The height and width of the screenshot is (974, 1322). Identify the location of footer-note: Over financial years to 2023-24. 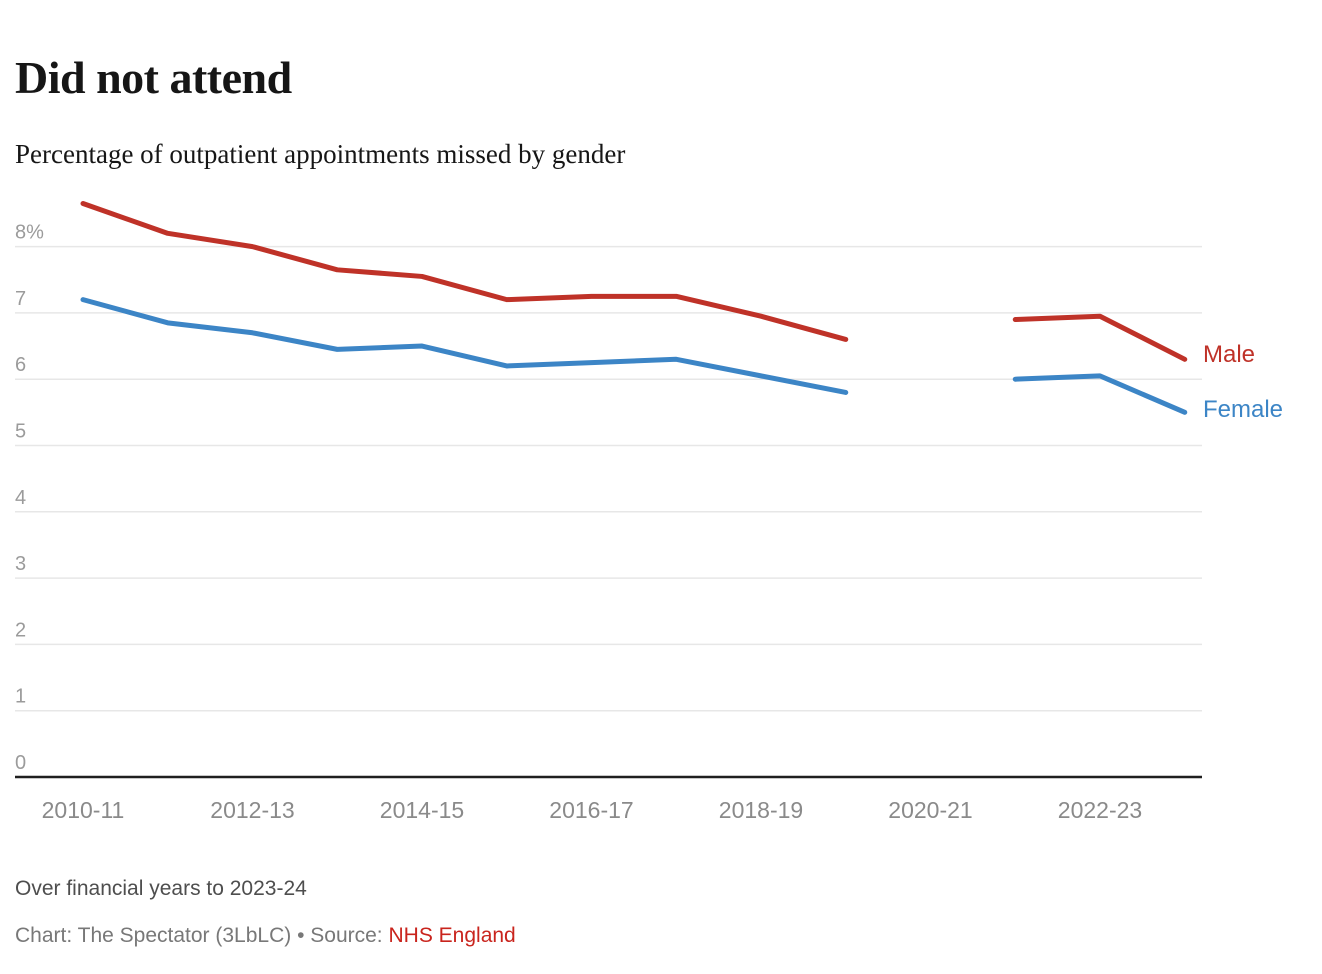
(161, 888).